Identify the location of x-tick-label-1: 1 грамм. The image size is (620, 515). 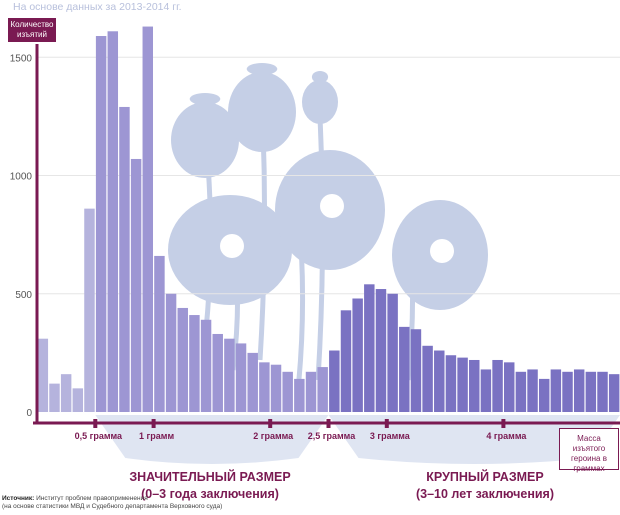
(156, 436).